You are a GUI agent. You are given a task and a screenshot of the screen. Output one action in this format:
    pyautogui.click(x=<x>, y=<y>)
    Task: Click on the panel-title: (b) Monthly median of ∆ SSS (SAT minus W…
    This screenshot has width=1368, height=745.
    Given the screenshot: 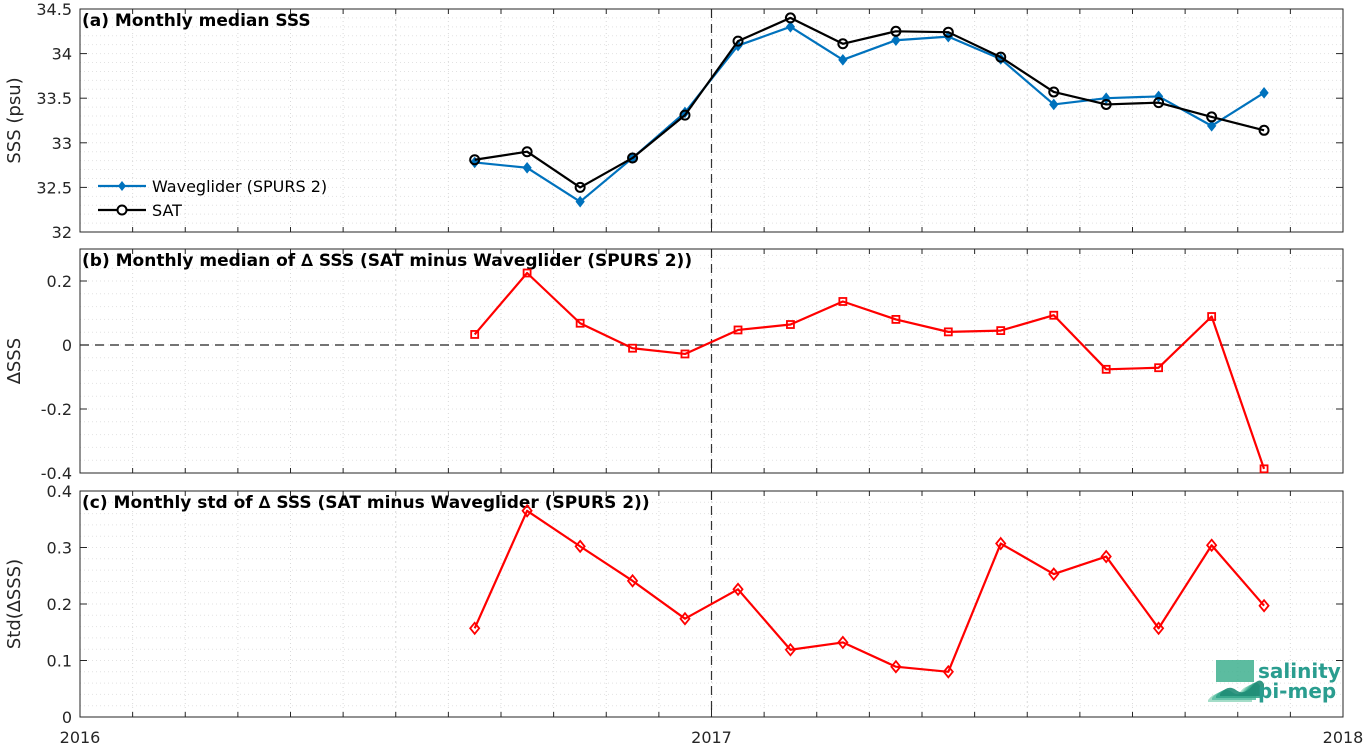 What is the action you would take?
    pyautogui.click(x=387, y=261)
    